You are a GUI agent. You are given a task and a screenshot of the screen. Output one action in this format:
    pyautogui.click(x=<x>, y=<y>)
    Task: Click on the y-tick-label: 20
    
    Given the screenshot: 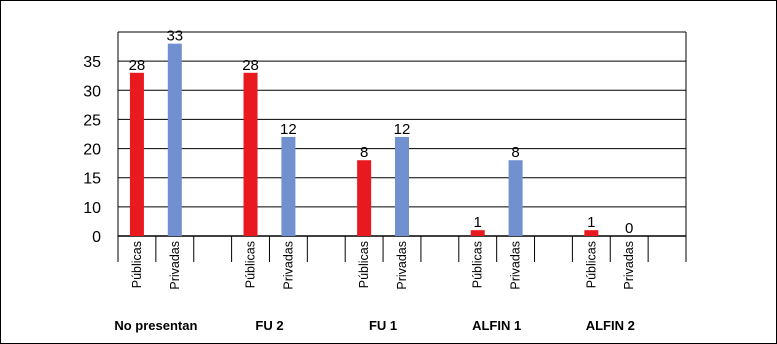 What is the action you would take?
    pyautogui.click(x=92, y=150)
    